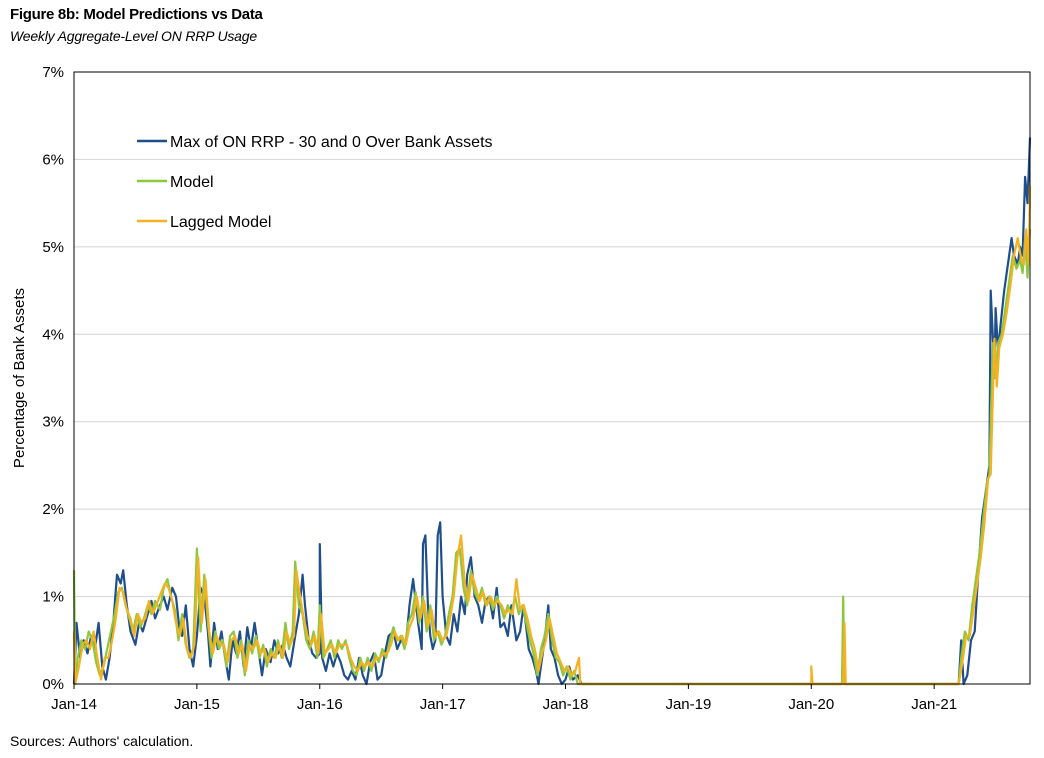  What do you see at coordinates (443, 704) in the screenshot?
I see `x-tick-label: Jan-17` at bounding box center [443, 704].